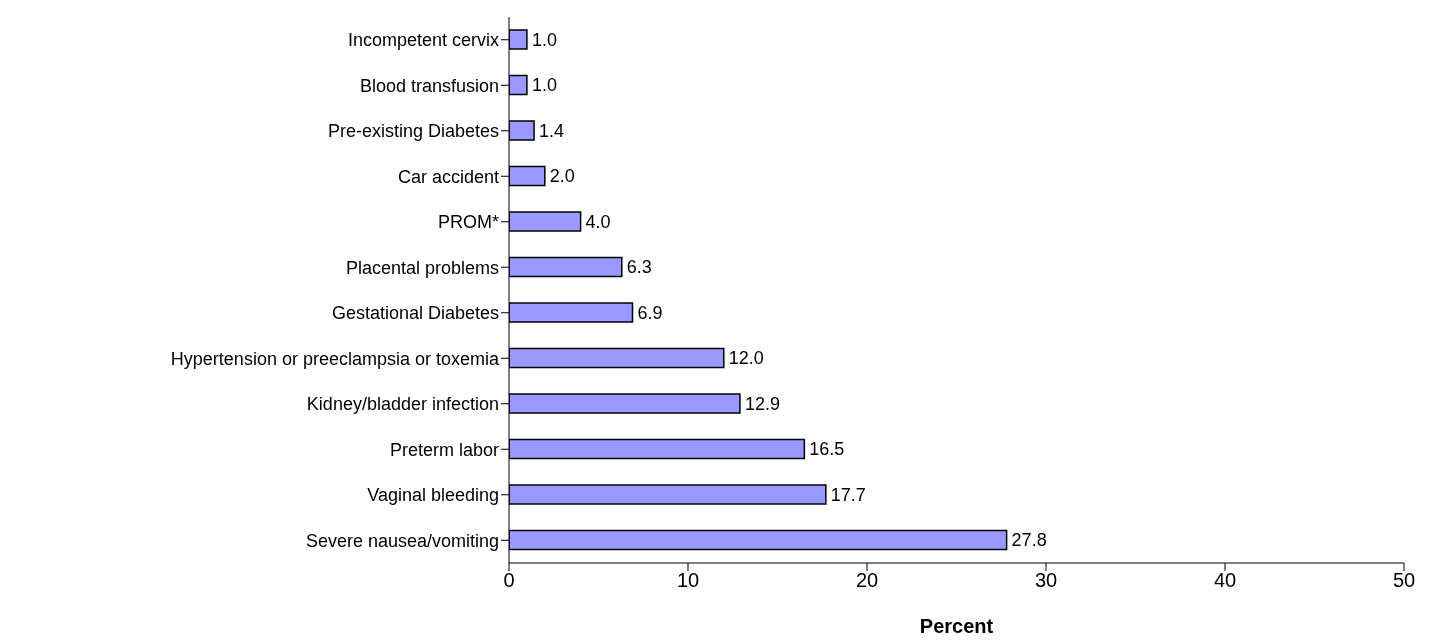 The height and width of the screenshot is (641, 1434). What do you see at coordinates (1404, 580) in the screenshot?
I see `x-tick-label: 50` at bounding box center [1404, 580].